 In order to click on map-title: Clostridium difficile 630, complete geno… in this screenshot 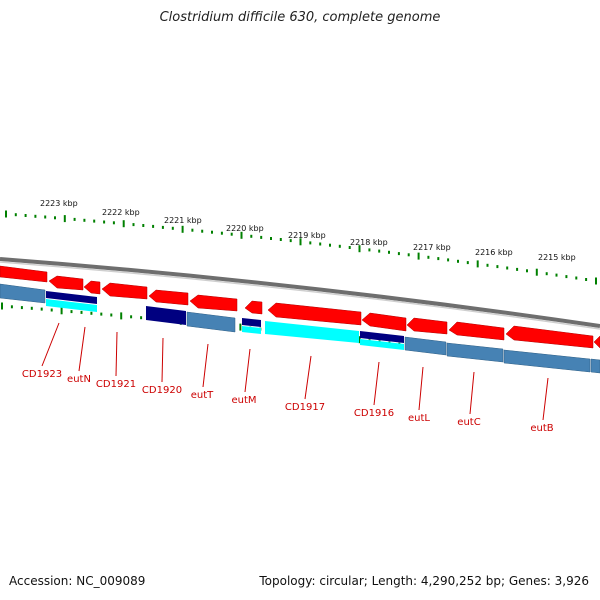, I will do `click(300, 17)`.